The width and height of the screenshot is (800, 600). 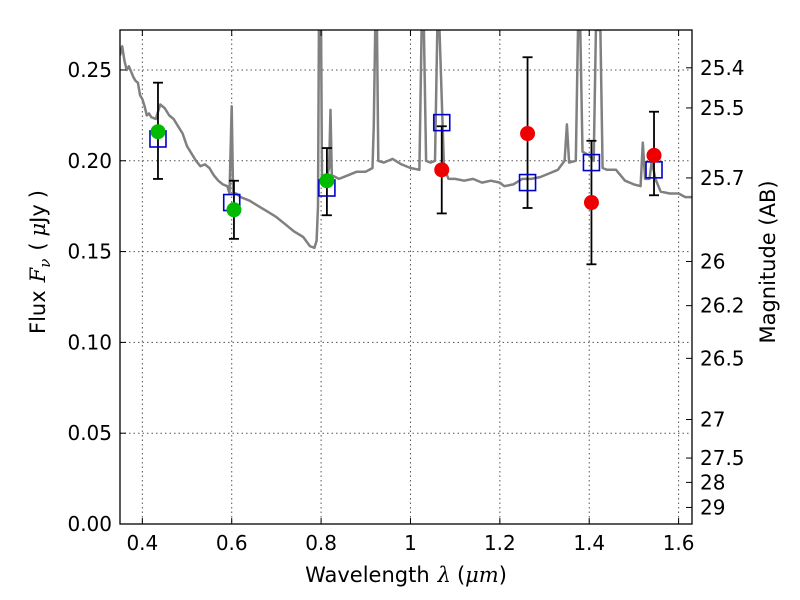 I want to click on y2-axis-label: Magnitude (AB), so click(x=768, y=261).